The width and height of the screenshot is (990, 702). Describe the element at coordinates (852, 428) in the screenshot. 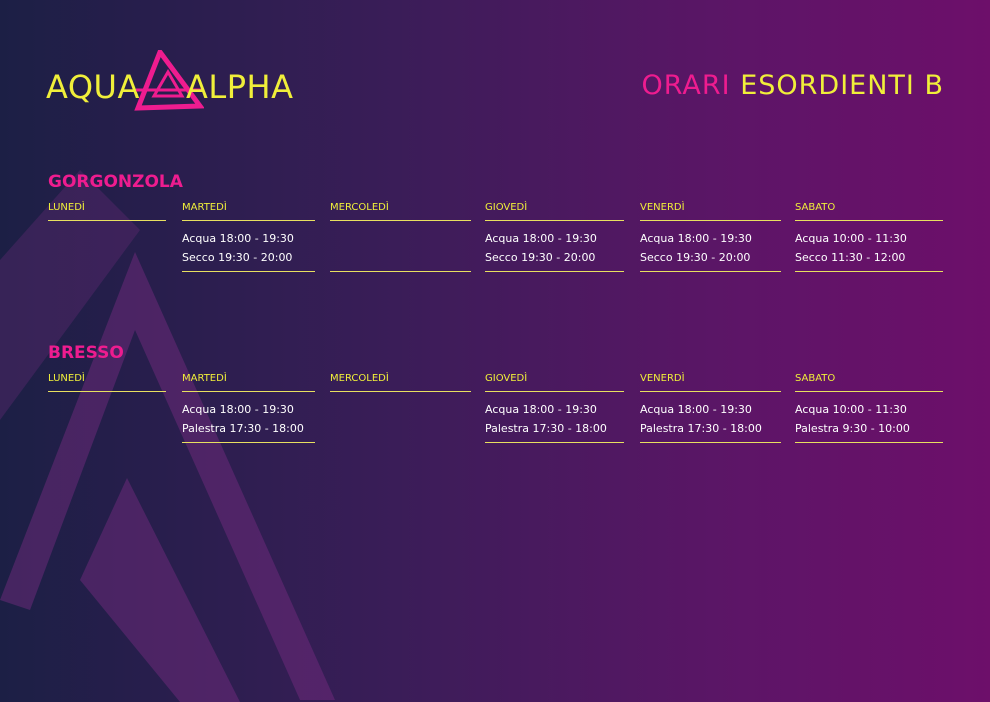

I see `slot: Palestra 9:30 - 10:00` at that location.